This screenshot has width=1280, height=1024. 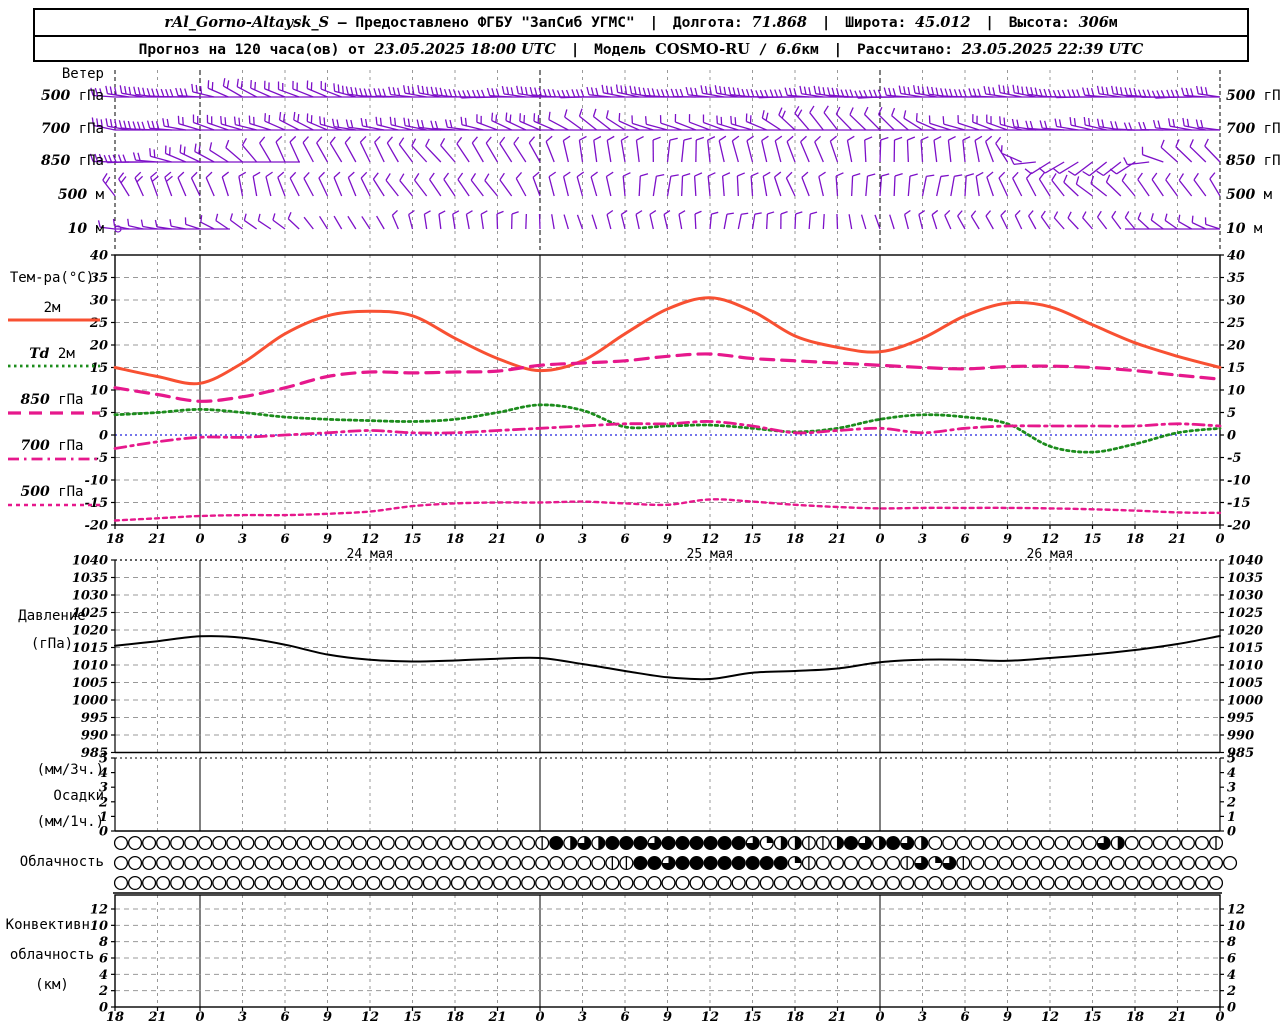 I want to click on wind-level-label-500hpa-left: 500 гПа, so click(x=72, y=96).